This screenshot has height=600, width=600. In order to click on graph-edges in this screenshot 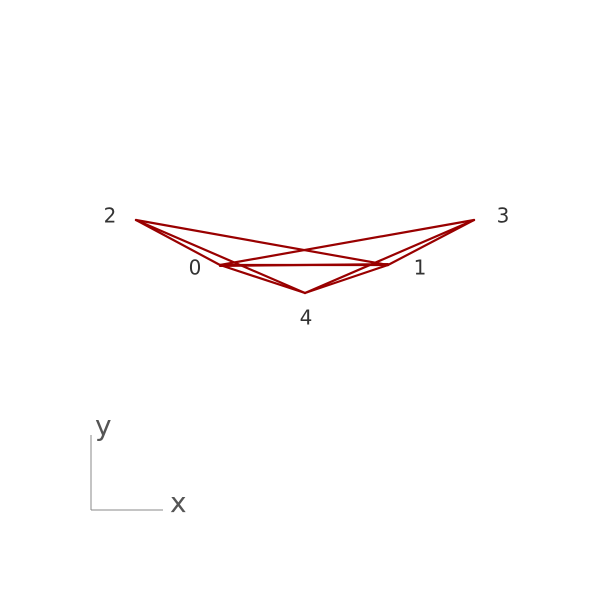, I will do `click(305, 256)`.